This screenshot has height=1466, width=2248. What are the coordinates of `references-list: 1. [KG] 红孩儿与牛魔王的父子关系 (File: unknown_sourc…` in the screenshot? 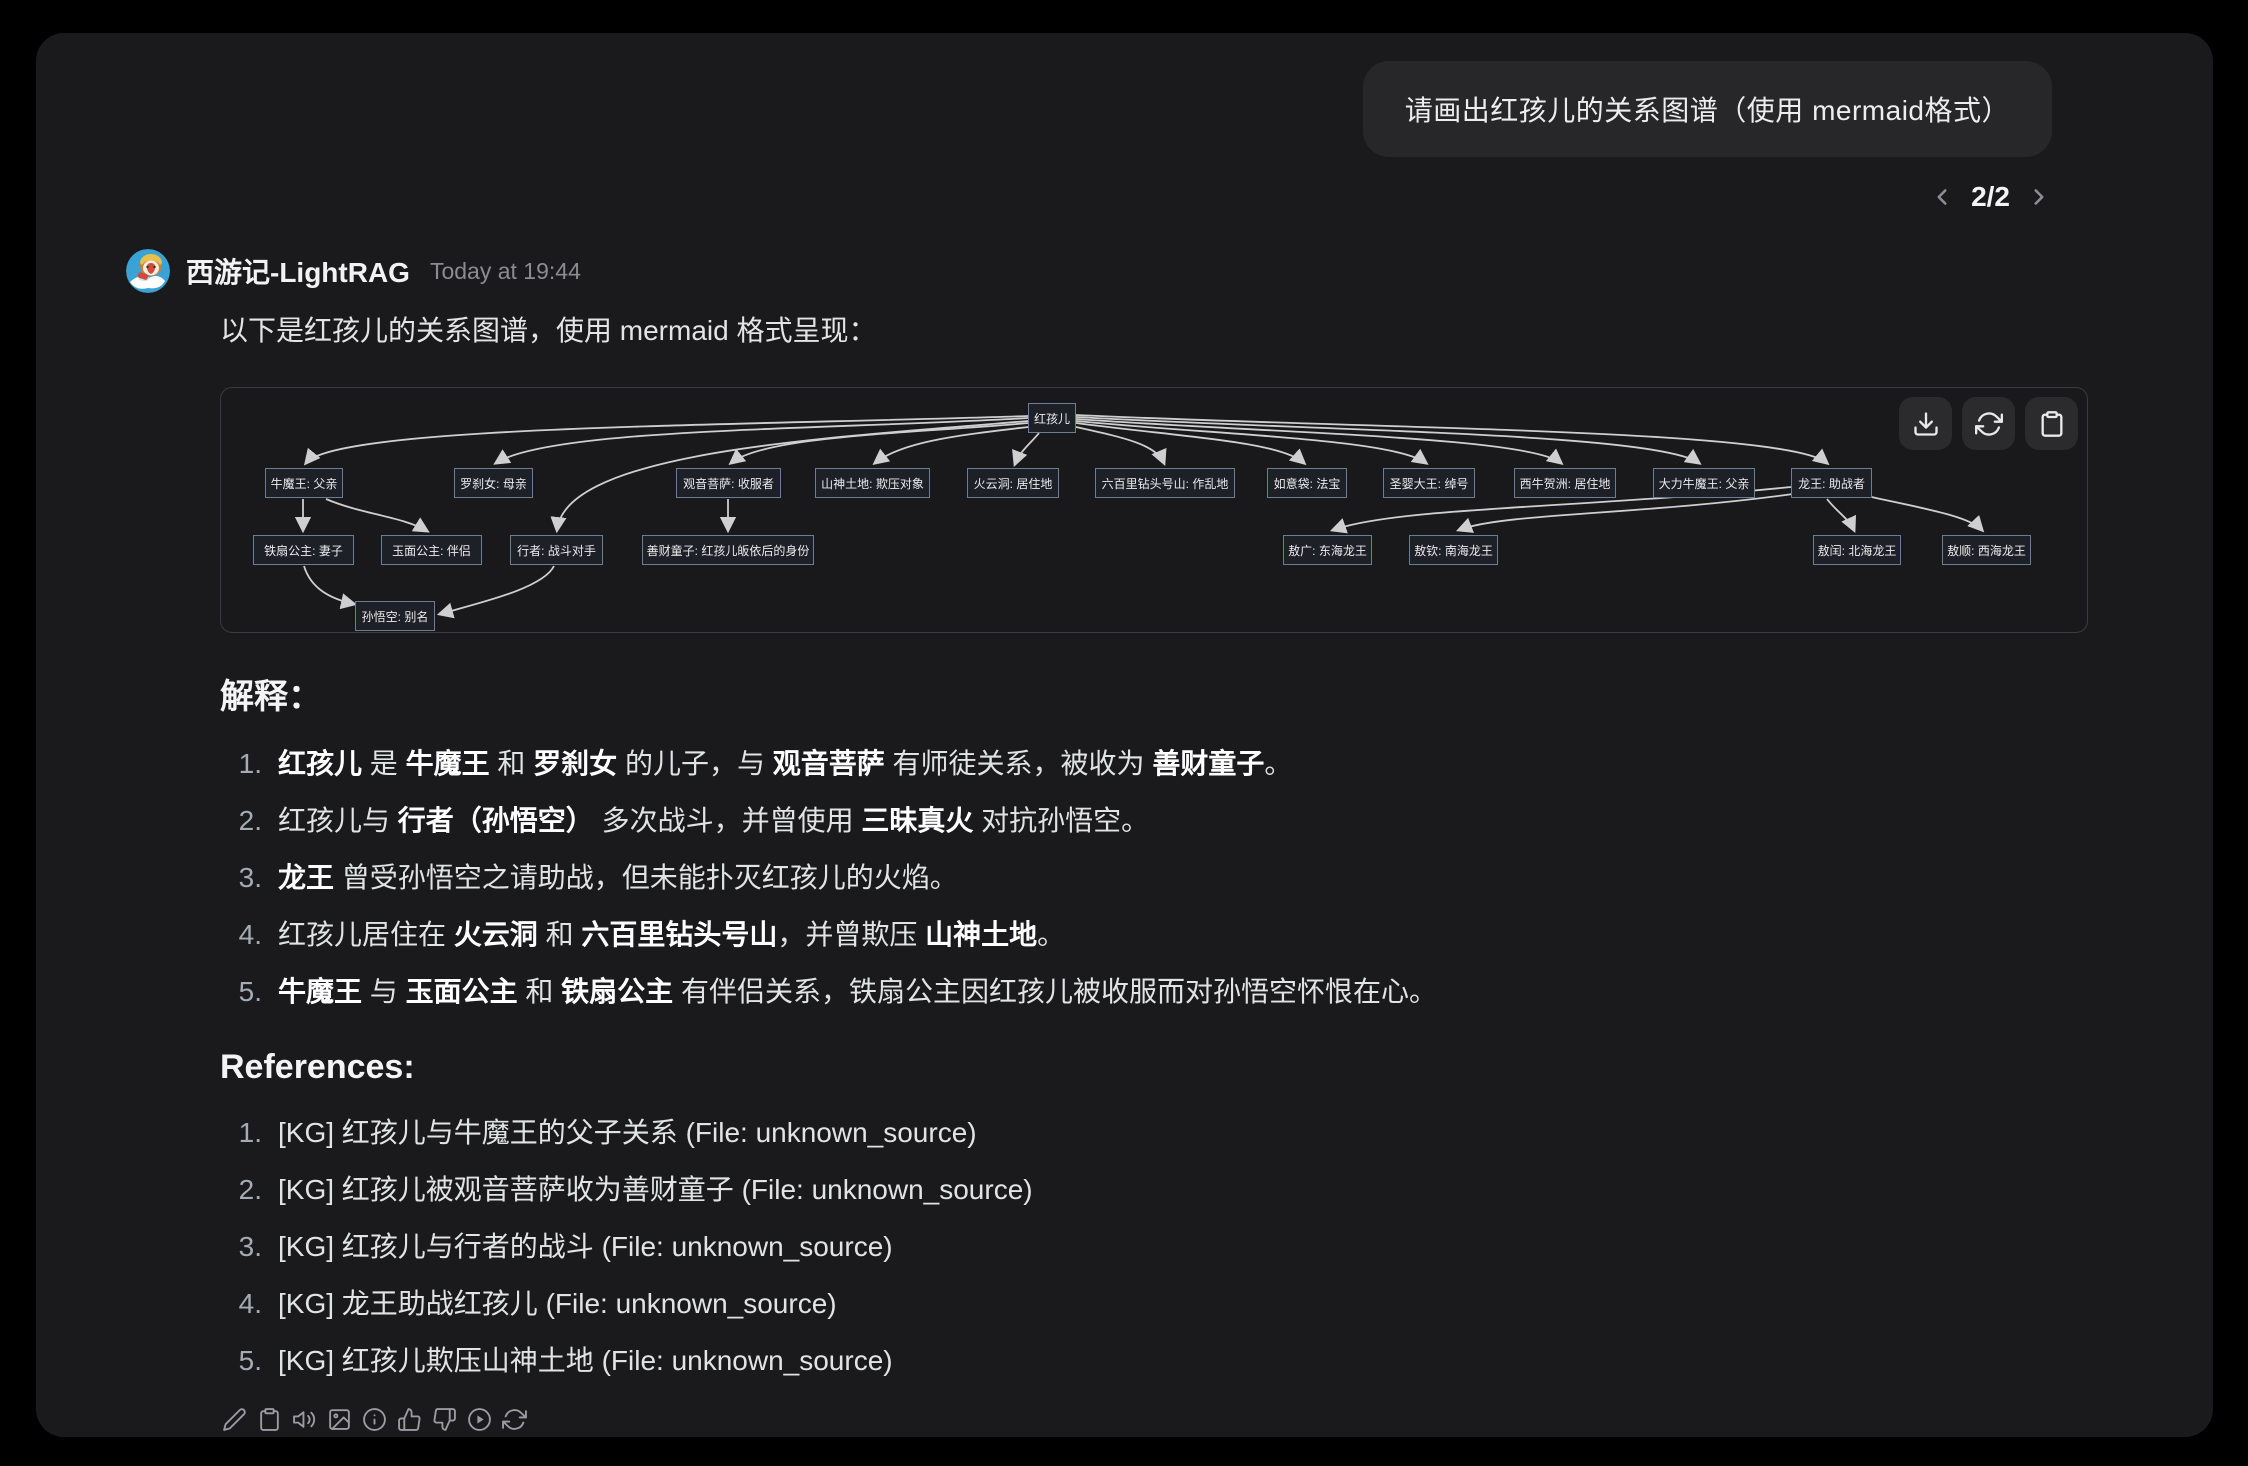 It's located at (1136, 1247).